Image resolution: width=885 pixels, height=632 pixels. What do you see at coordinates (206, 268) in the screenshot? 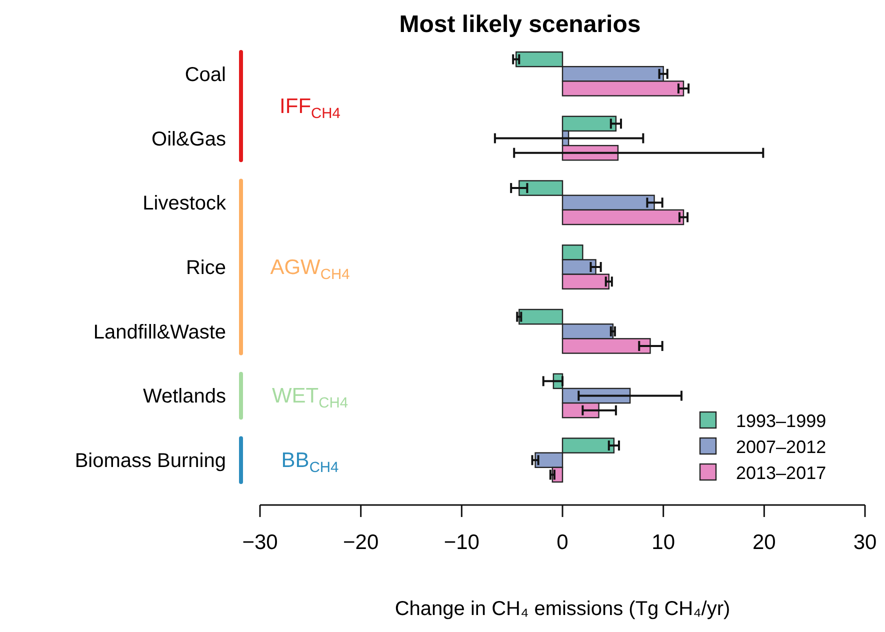
I see `y-tick-label: Rice` at bounding box center [206, 268].